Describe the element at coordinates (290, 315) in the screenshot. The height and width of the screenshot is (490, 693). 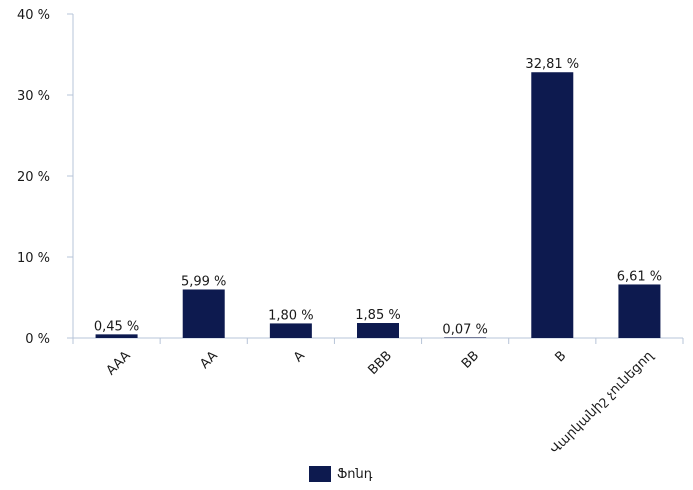
I see `data-label: 1,80 %` at that location.